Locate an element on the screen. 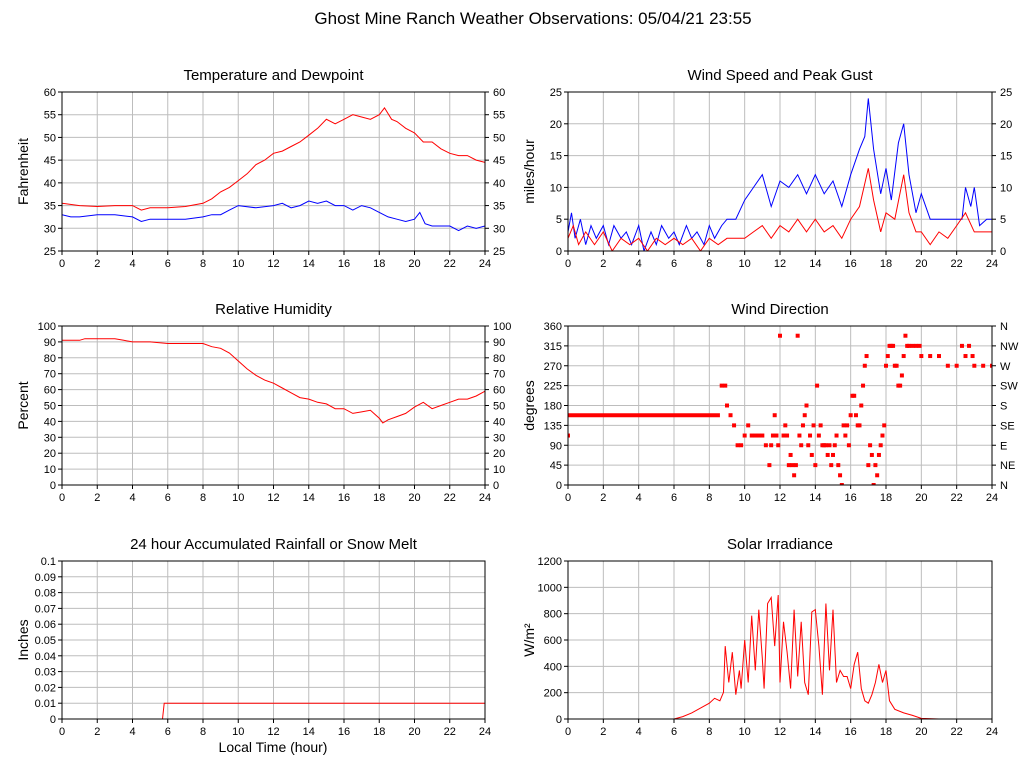 This screenshot has width=1027, height=772. y-tick-label: 20 is located at coordinates (556, 125).